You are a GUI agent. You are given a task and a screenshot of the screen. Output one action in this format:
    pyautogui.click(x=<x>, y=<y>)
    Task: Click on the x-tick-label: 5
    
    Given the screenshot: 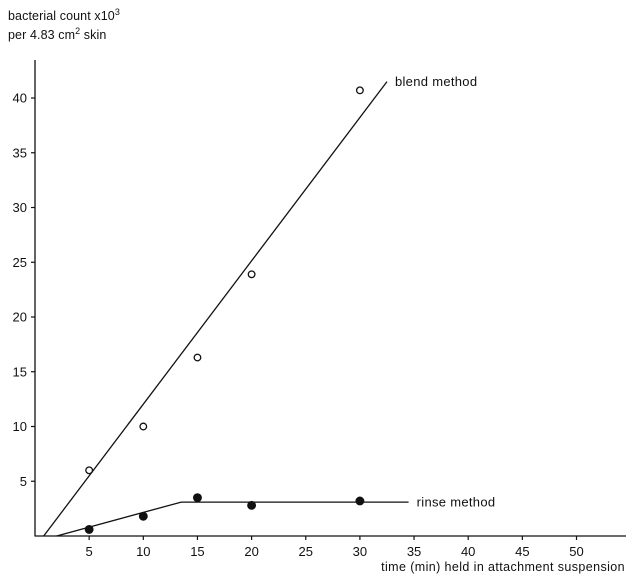 What is the action you would take?
    pyautogui.click(x=89, y=551)
    